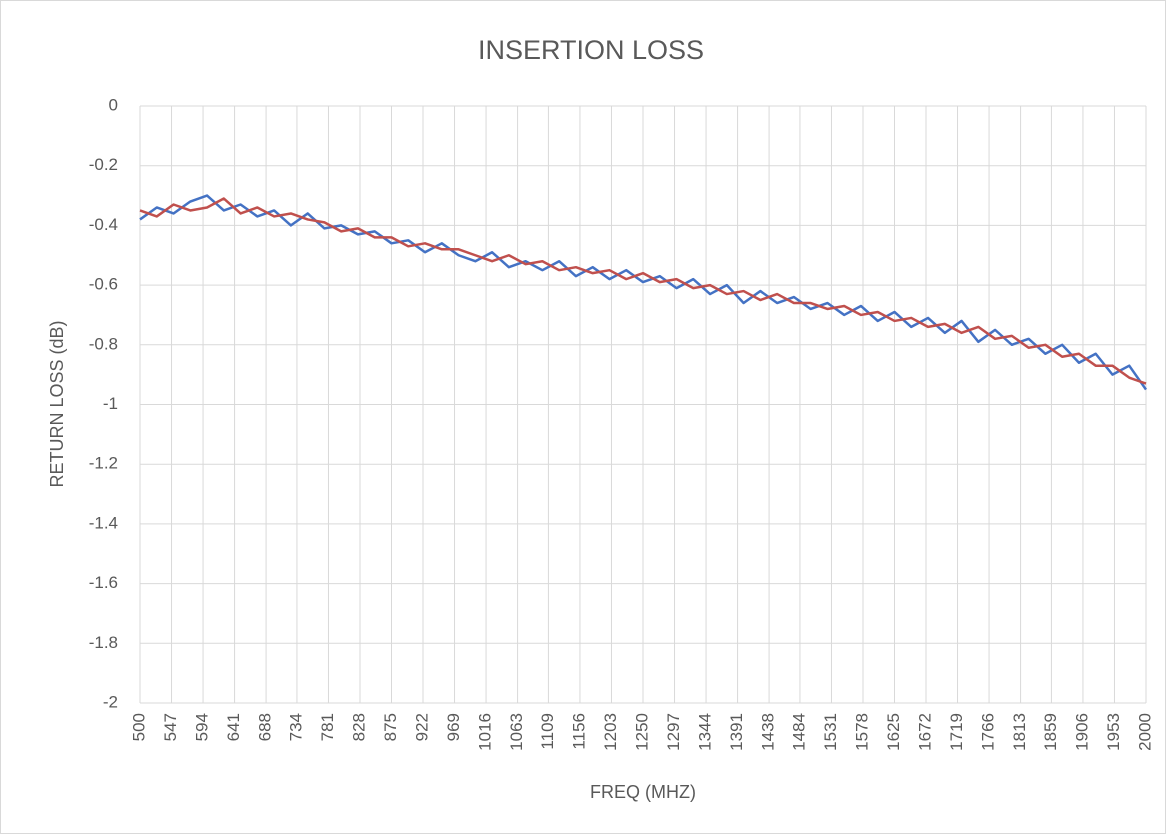  I want to click on y-tick-label: -0.6, so click(103, 284).